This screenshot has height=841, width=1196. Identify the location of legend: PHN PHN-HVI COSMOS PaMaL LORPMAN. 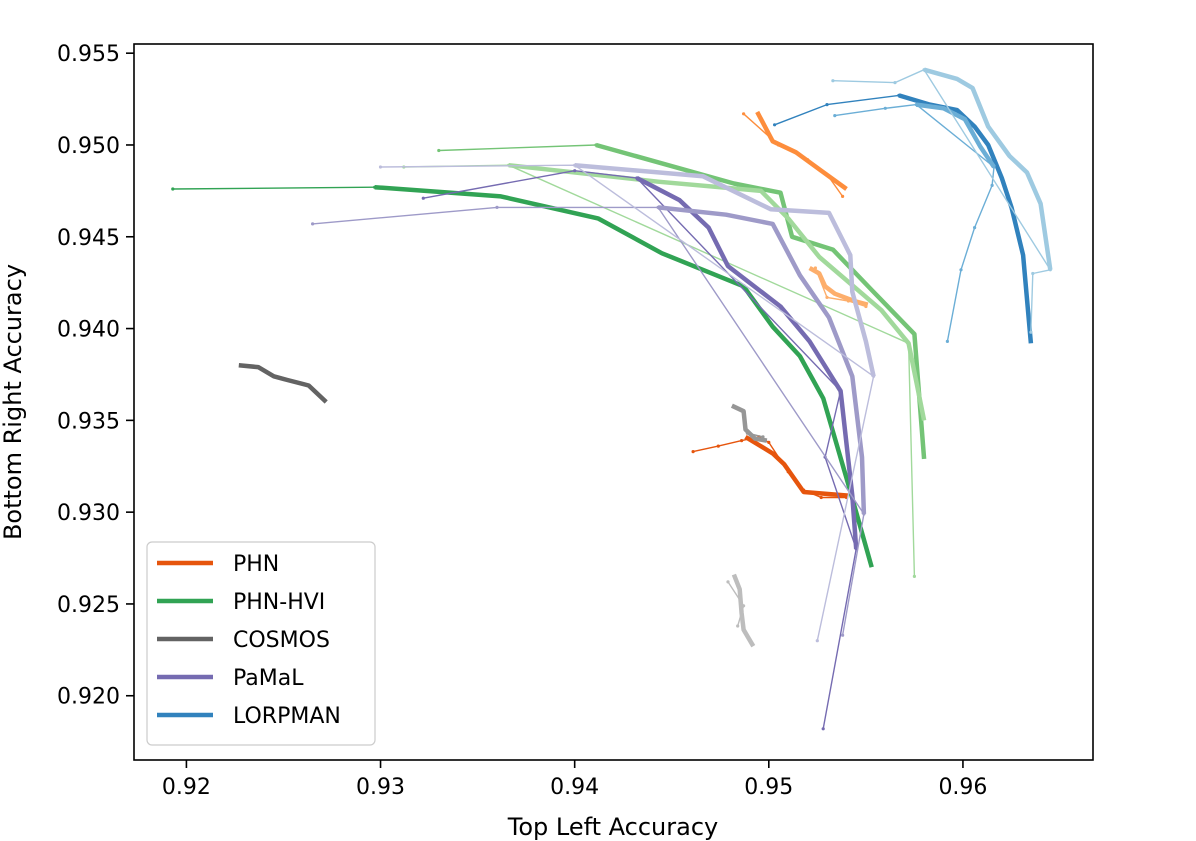
(261, 643).